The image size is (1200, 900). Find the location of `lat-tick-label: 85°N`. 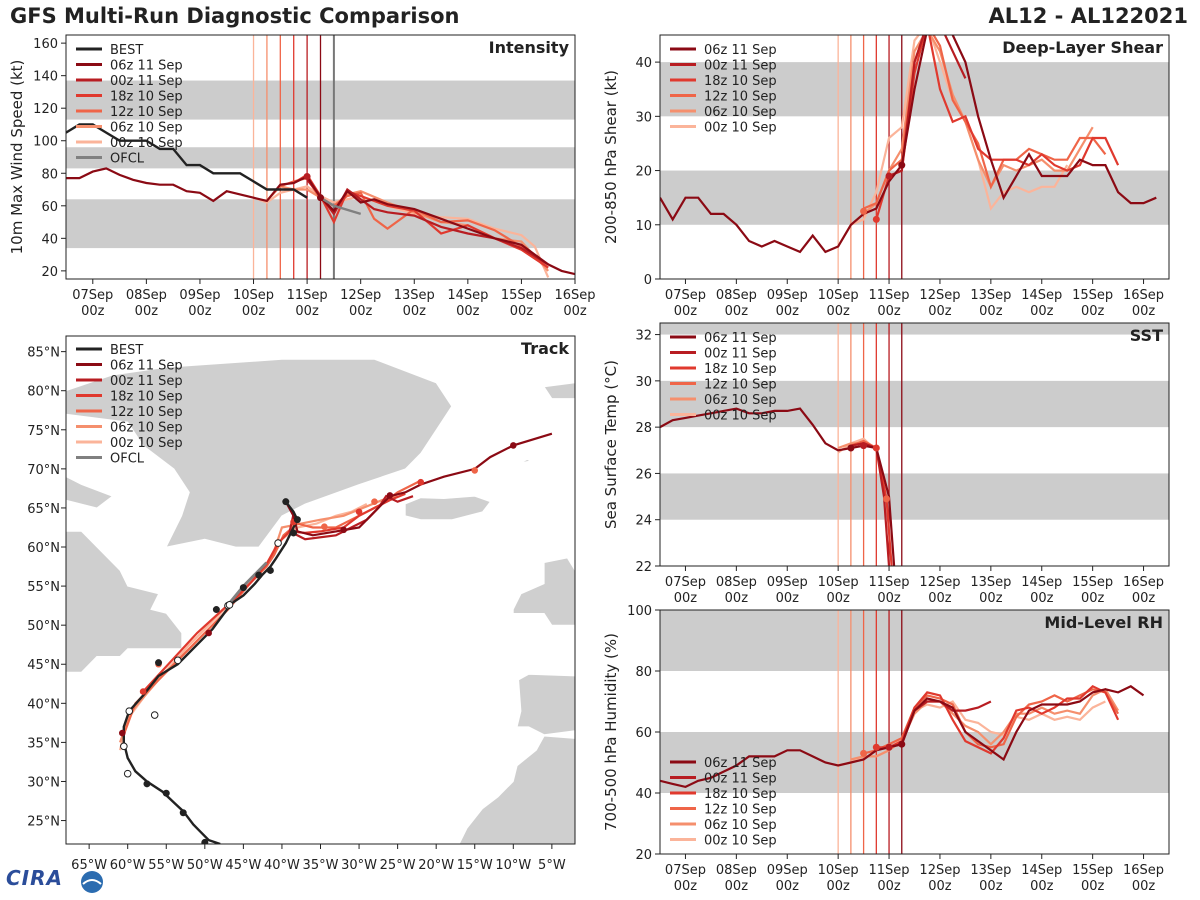

lat-tick-label: 85°N is located at coordinates (43, 353).